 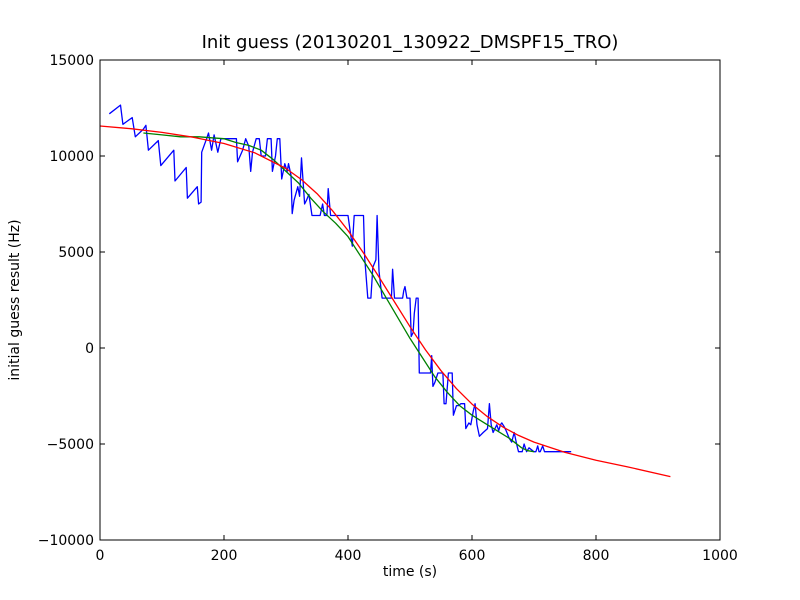 What do you see at coordinates (71, 157) in the screenshot?
I see `y-tick-label: 10000` at bounding box center [71, 157].